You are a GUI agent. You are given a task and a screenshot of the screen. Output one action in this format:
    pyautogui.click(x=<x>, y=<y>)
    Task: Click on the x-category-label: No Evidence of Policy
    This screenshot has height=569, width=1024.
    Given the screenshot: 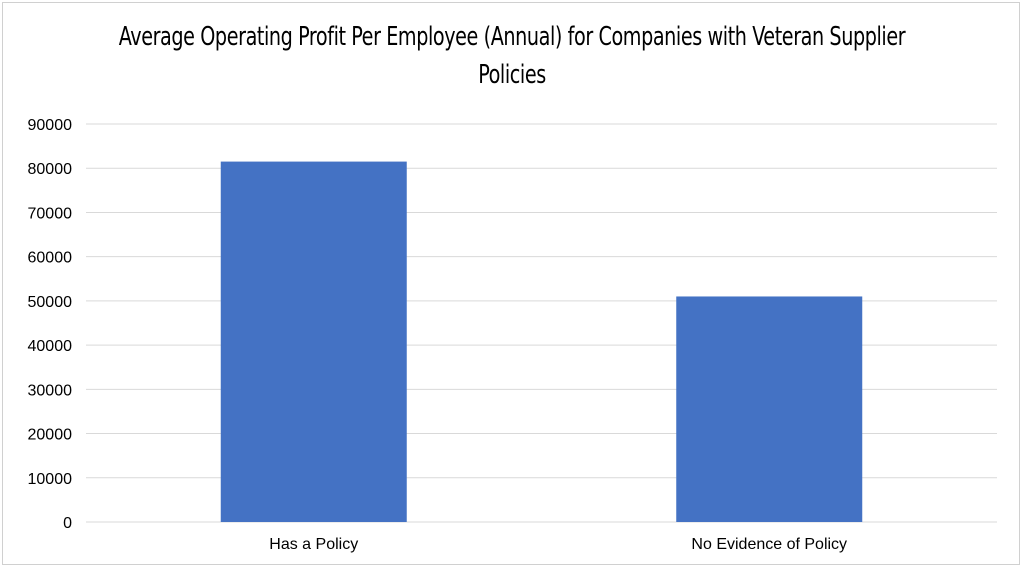 What is the action you would take?
    pyautogui.click(x=769, y=544)
    